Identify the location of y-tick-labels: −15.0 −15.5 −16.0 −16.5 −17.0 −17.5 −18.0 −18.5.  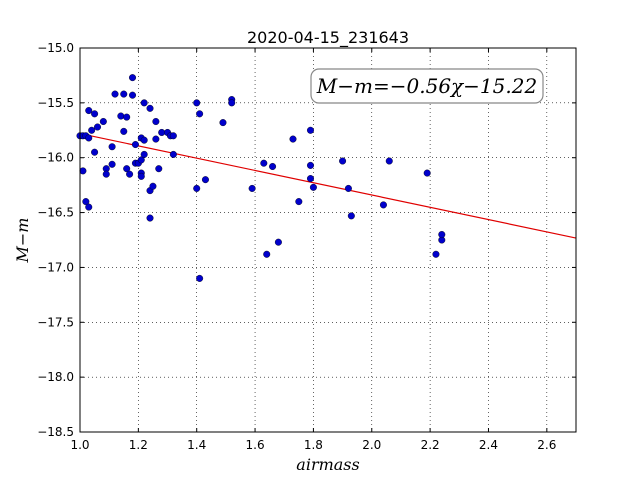
(55, 240).